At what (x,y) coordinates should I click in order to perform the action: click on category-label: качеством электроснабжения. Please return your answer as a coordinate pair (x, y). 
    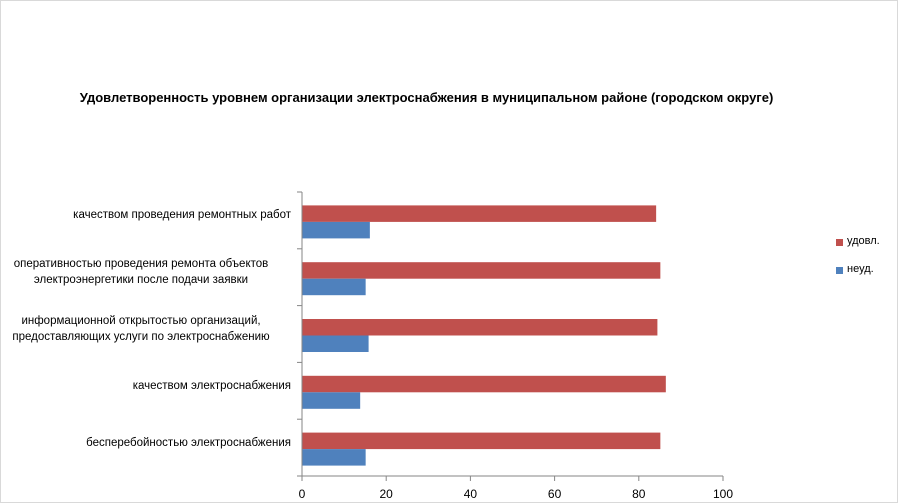
    Looking at the image, I should click on (145, 386).